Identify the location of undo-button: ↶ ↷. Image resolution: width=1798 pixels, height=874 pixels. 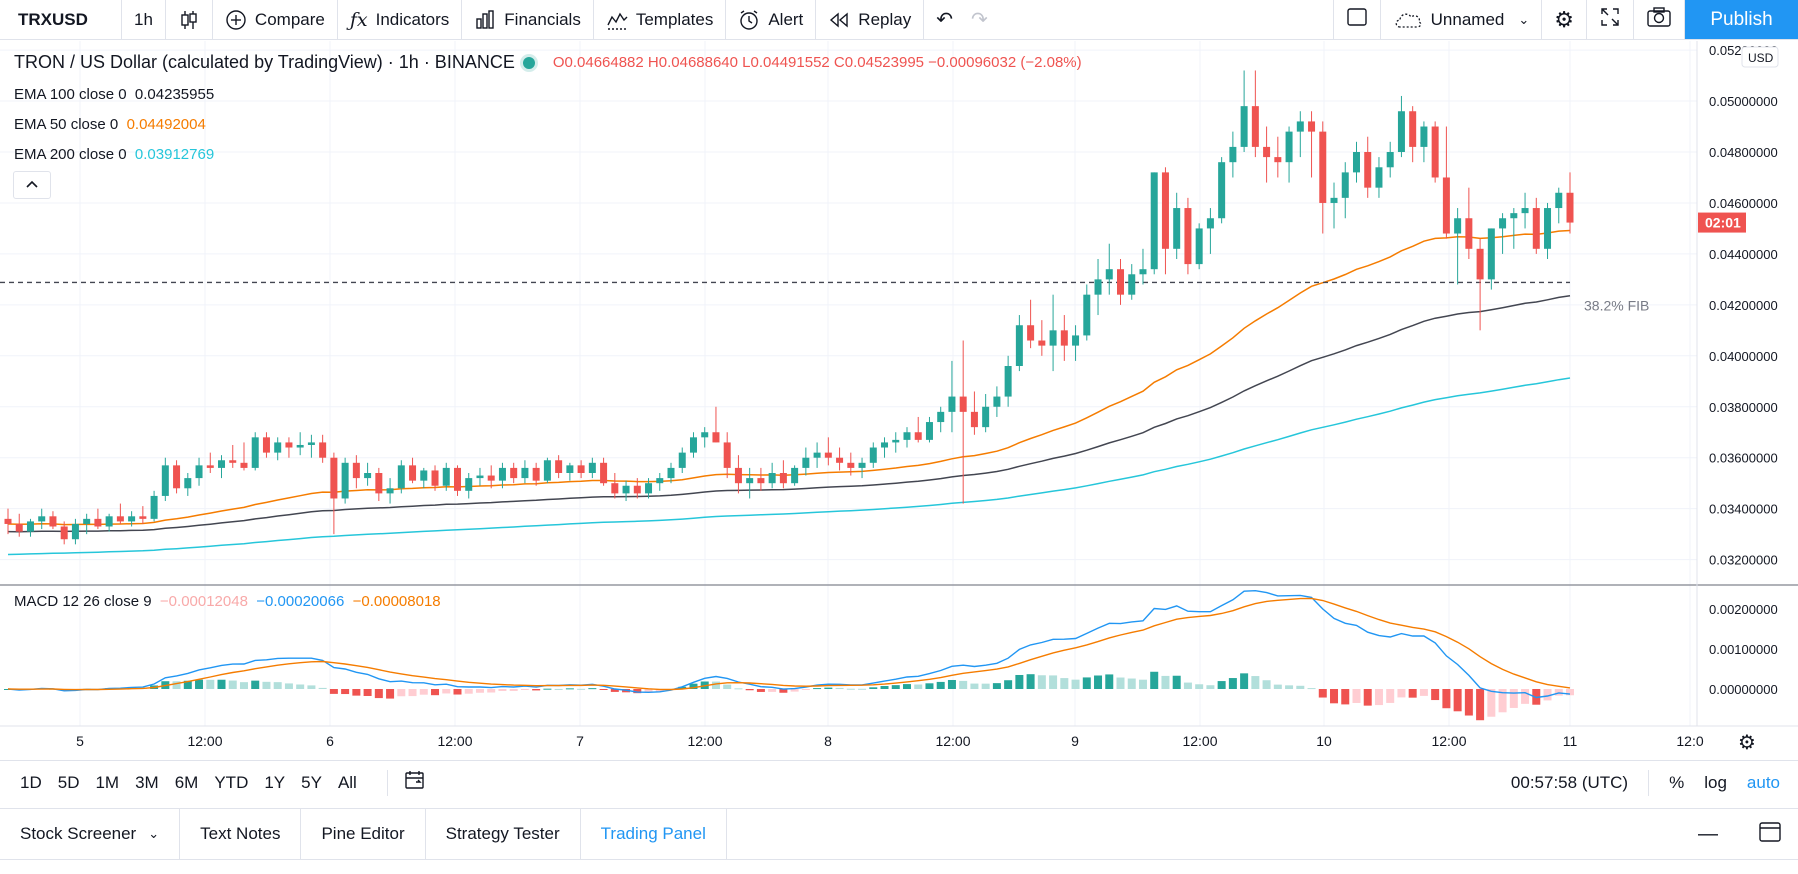
(962, 19).